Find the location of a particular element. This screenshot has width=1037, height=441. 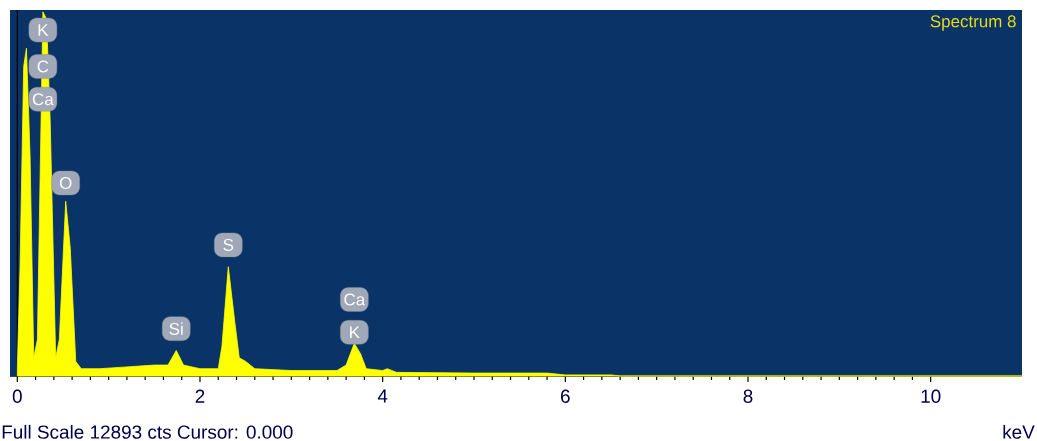

text: Full Scale 12893 cts Cursor: 0.000 is located at coordinates (147, 431).